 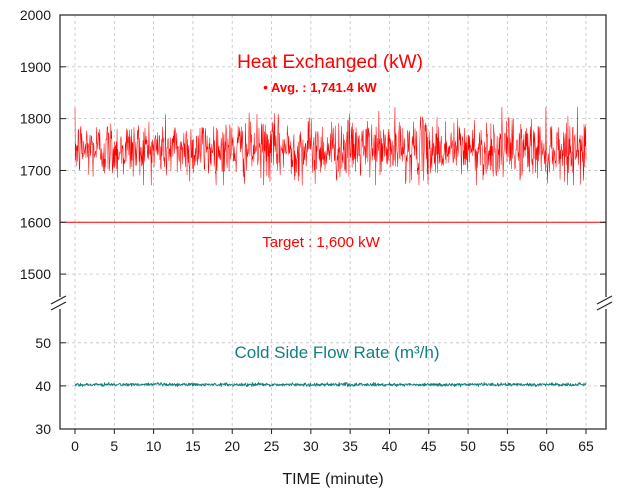 I want to click on axis-break-gap-right, so click(x=606, y=303).